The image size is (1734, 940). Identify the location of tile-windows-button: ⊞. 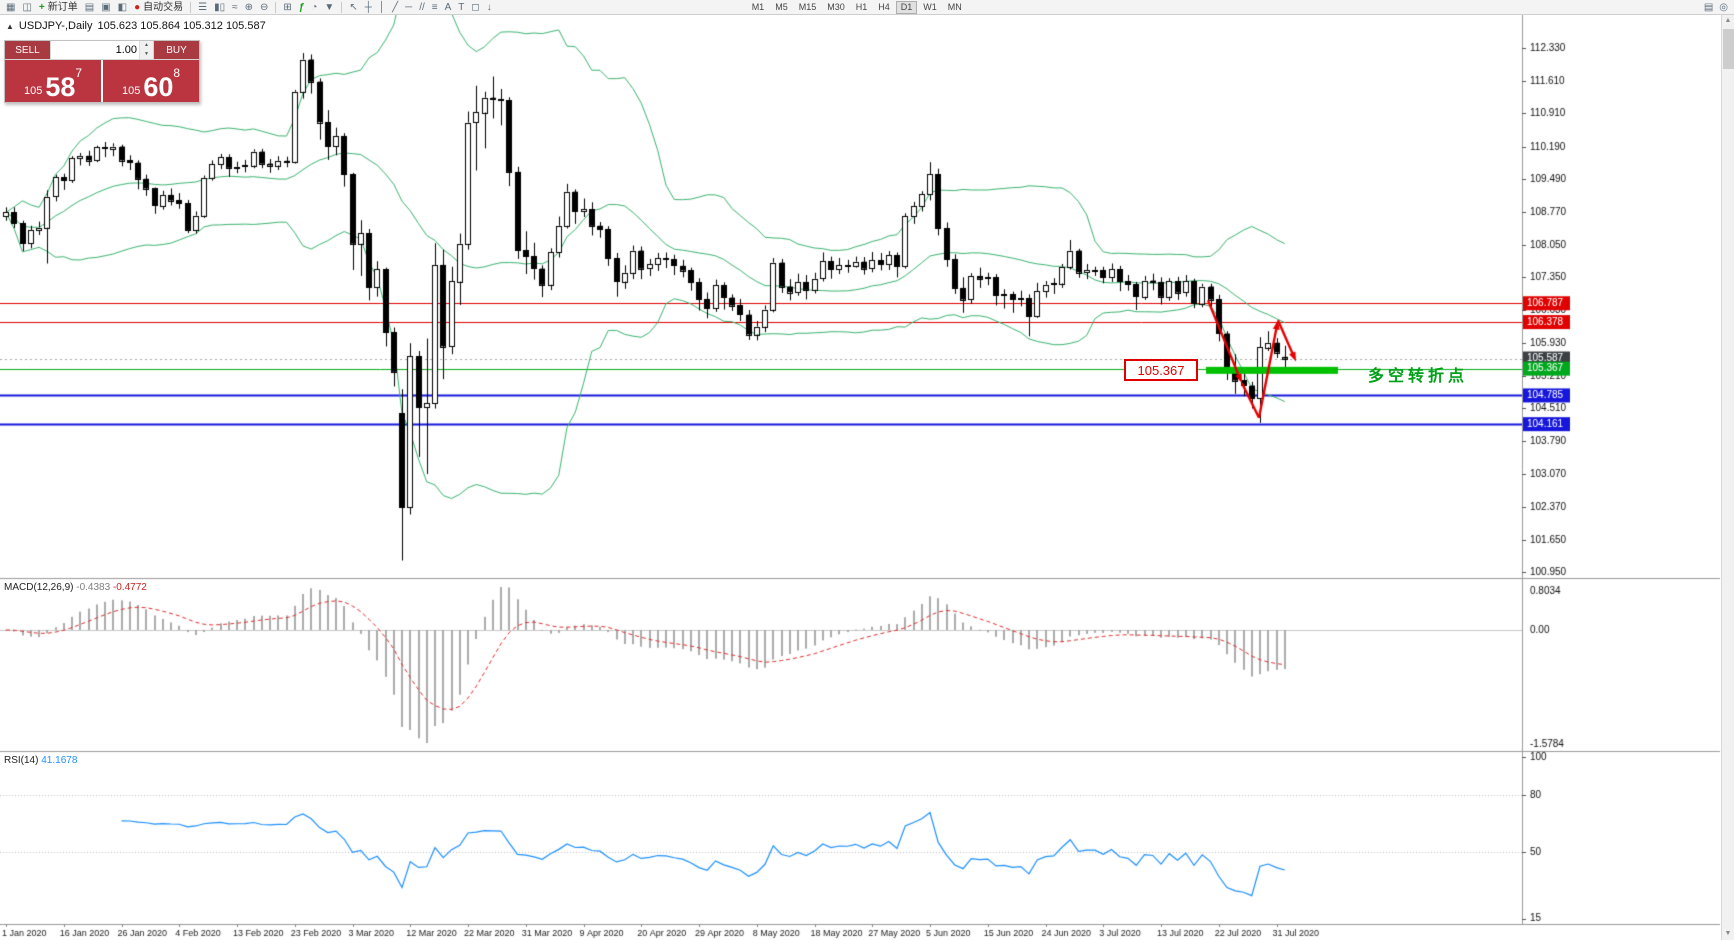
(287, 7).